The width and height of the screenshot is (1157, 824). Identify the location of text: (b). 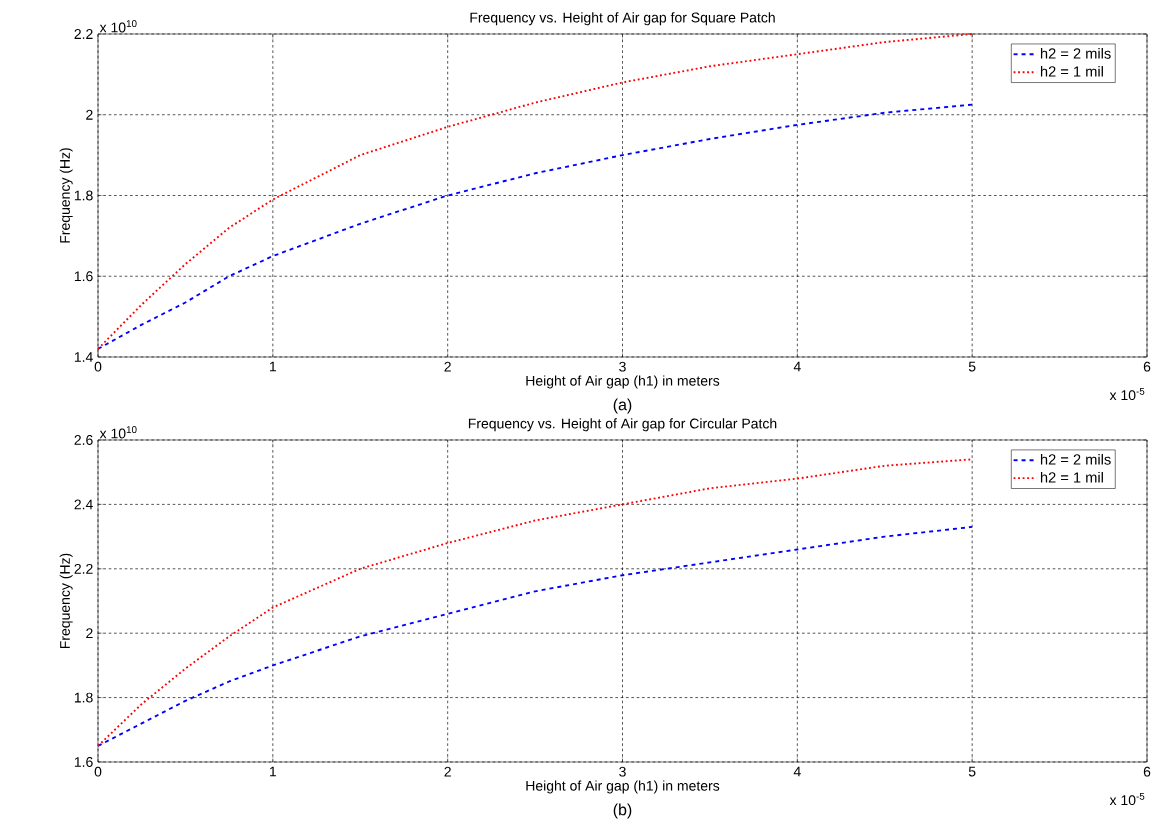
(622, 811).